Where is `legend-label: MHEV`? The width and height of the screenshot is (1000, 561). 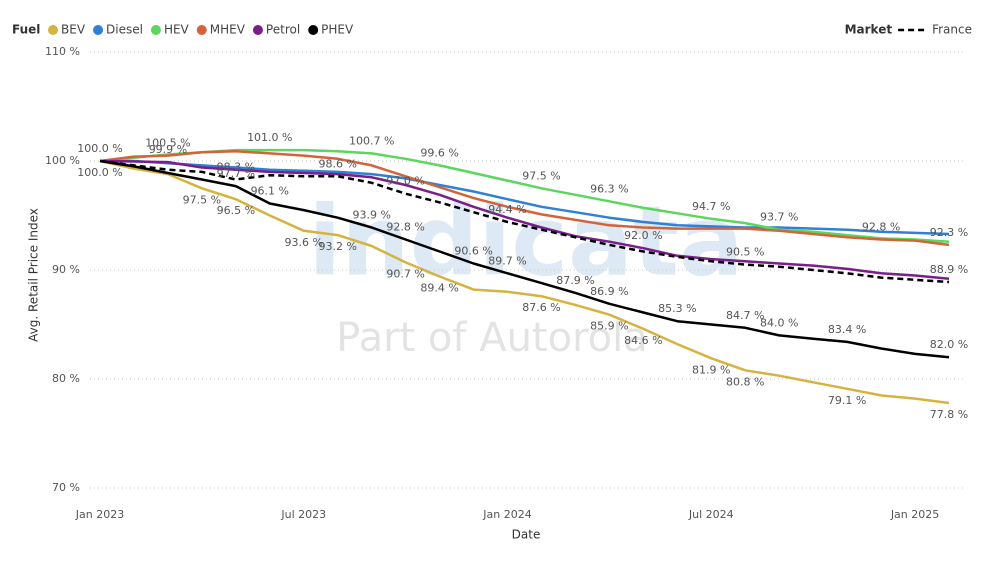
legend-label: MHEV is located at coordinates (228, 30).